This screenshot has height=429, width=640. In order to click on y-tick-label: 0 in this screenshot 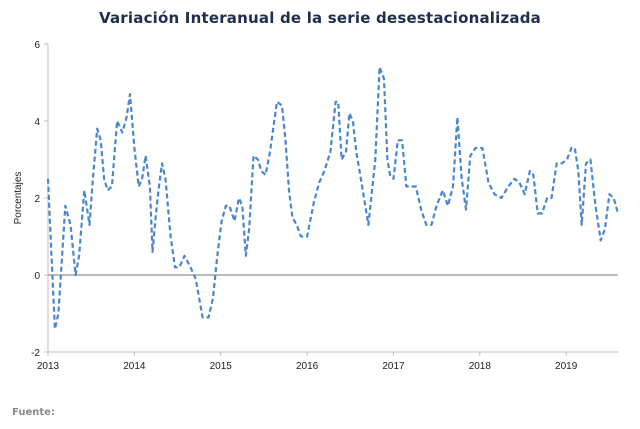, I will do `click(37, 276)`.